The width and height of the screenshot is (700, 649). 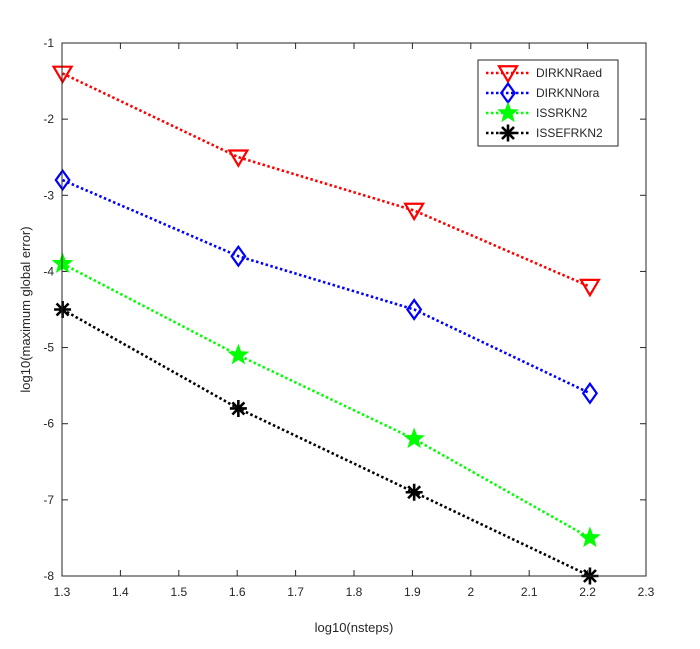 What do you see at coordinates (412, 592) in the screenshot?
I see `x-tick-label: 1.9` at bounding box center [412, 592].